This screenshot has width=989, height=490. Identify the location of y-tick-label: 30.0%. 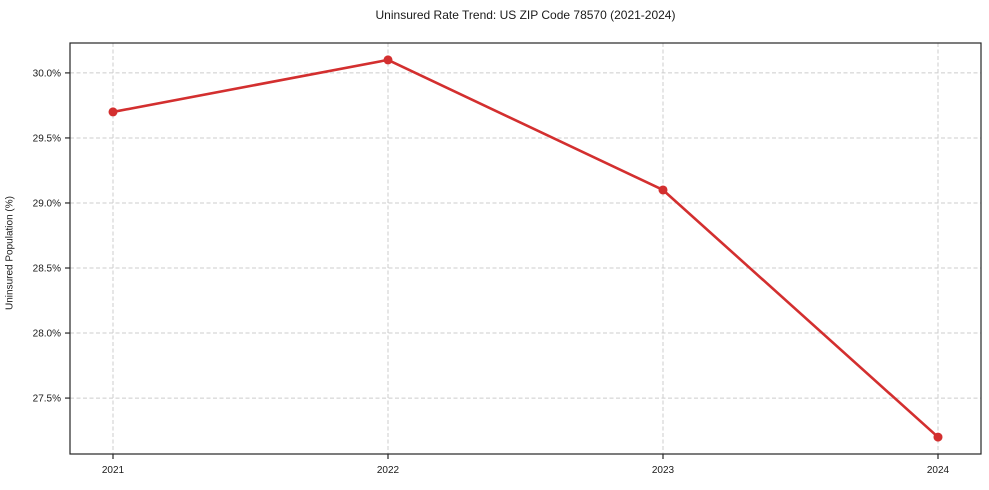
(47, 73).